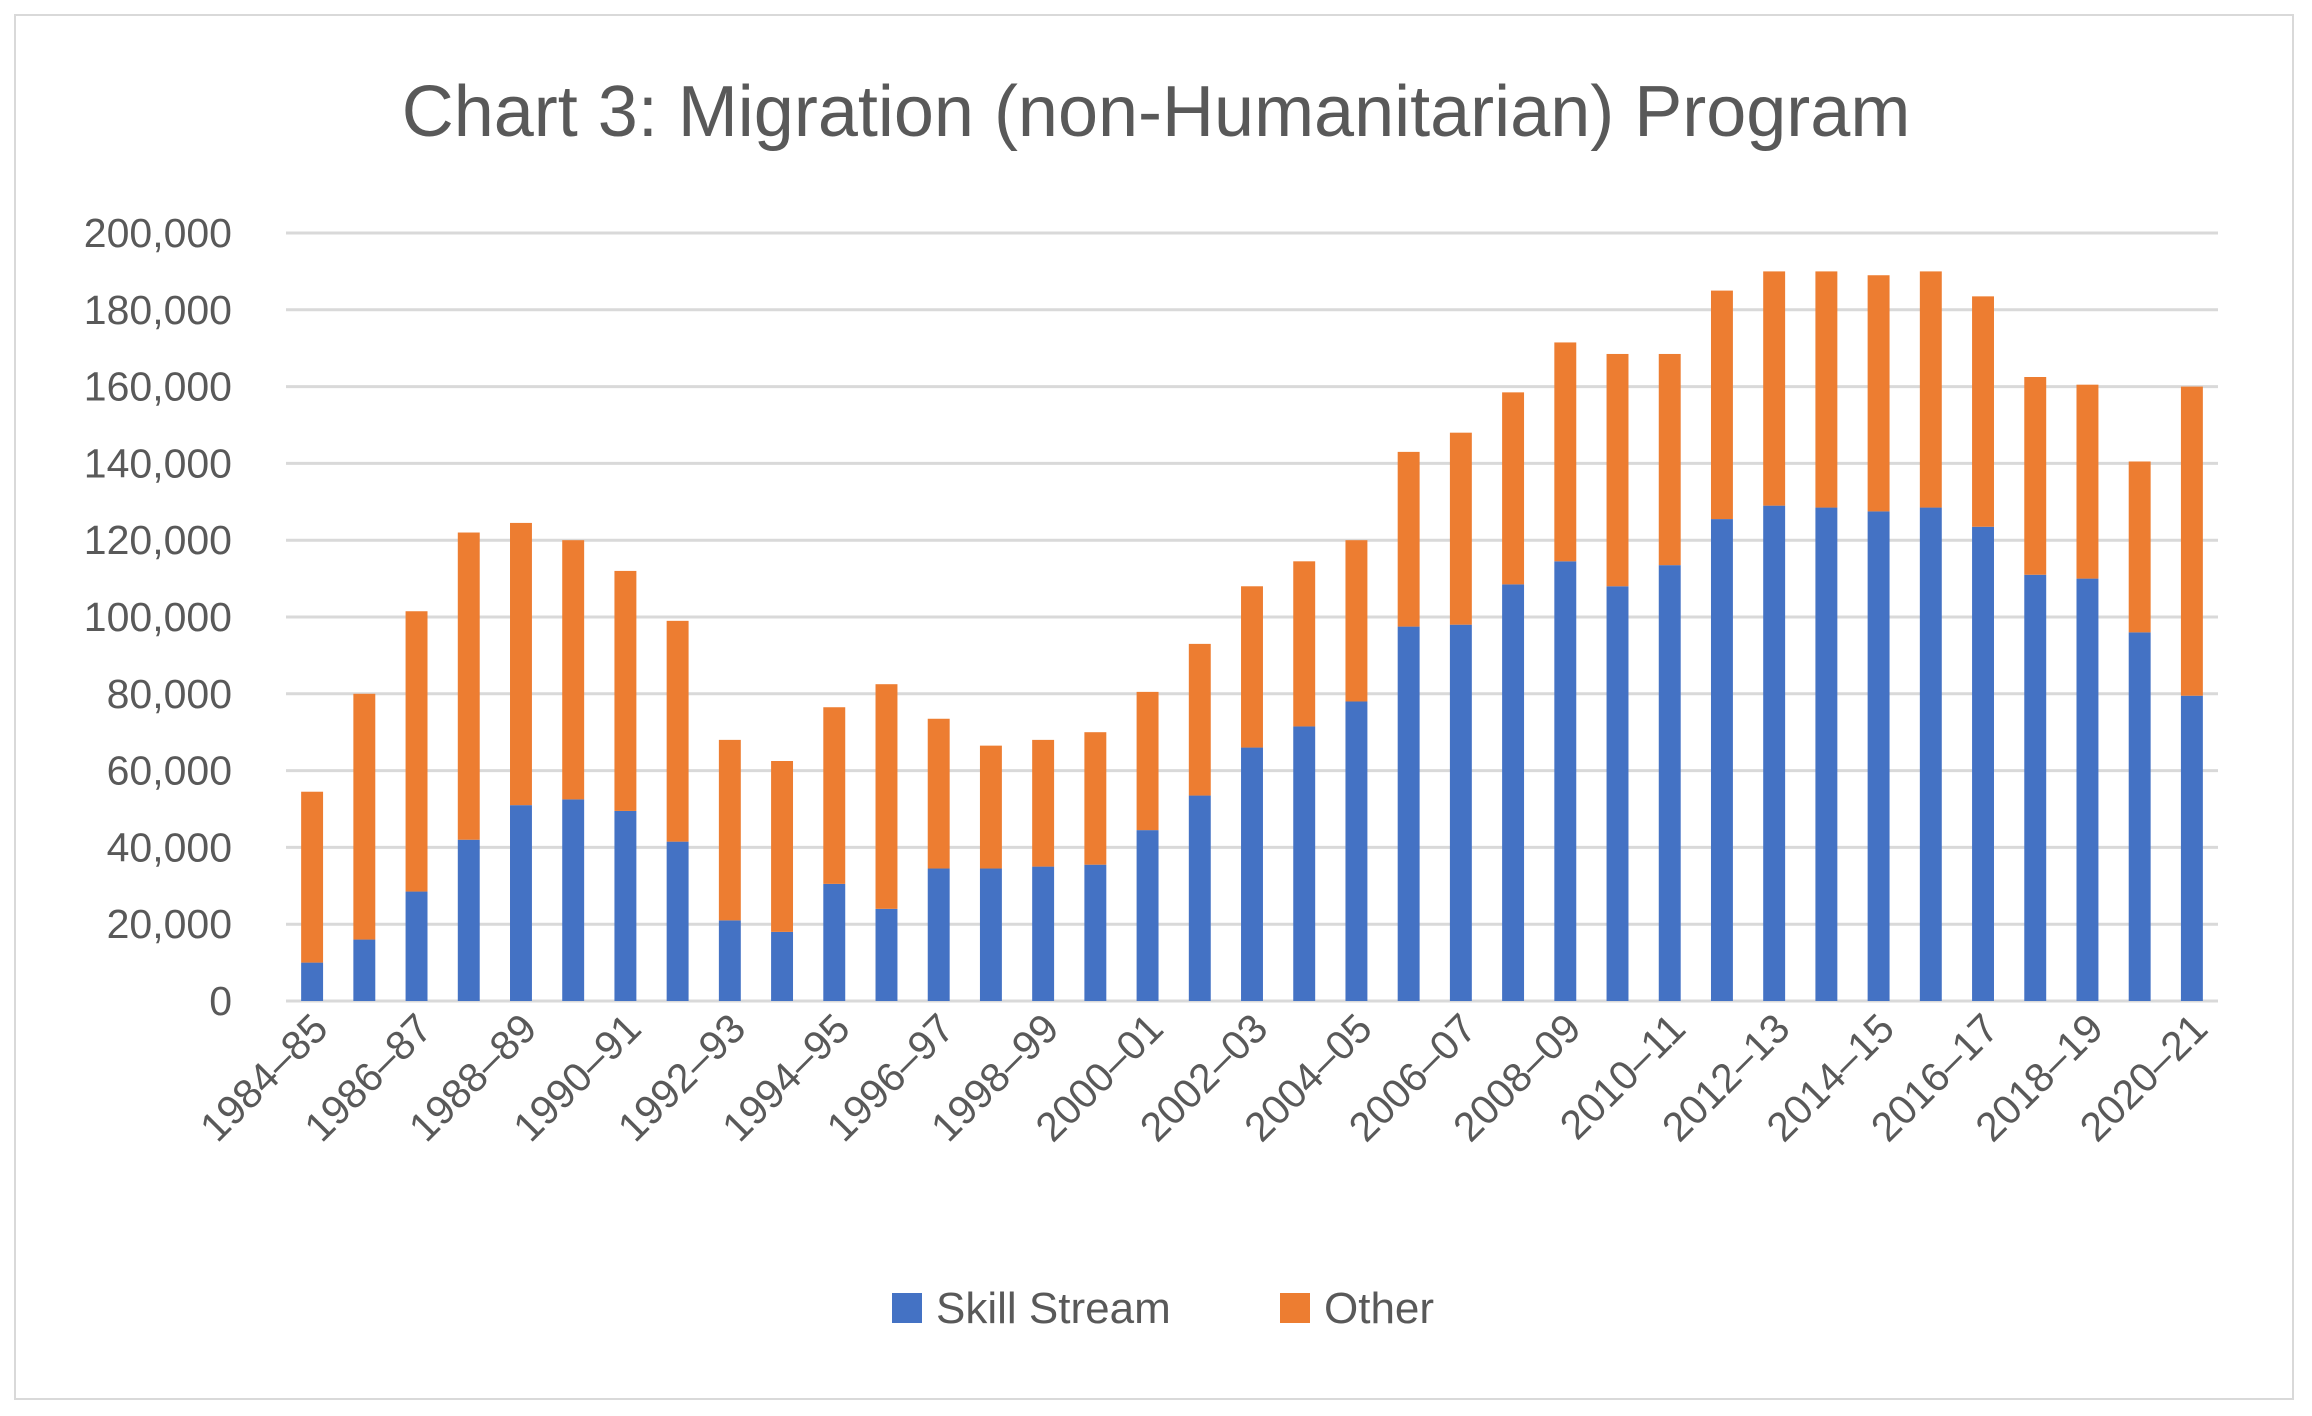 The height and width of the screenshot is (1416, 2312). Describe the element at coordinates (169, 694) in the screenshot. I see `y-tick-label: 80,000` at that location.